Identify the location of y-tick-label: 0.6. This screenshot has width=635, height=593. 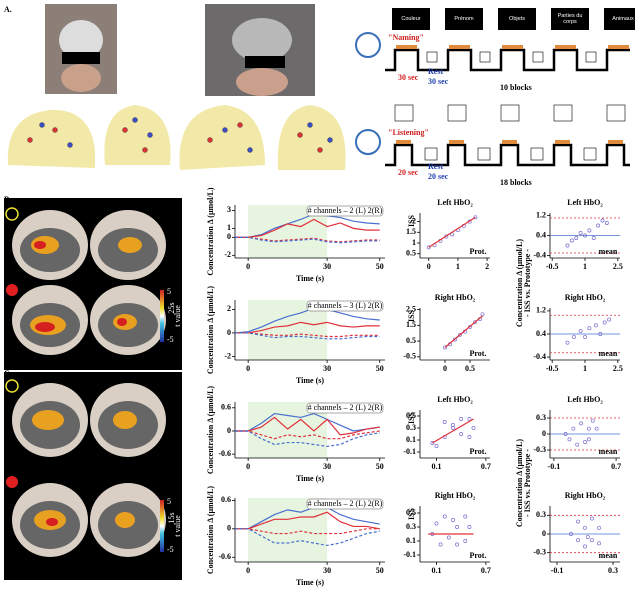
(226, 407).